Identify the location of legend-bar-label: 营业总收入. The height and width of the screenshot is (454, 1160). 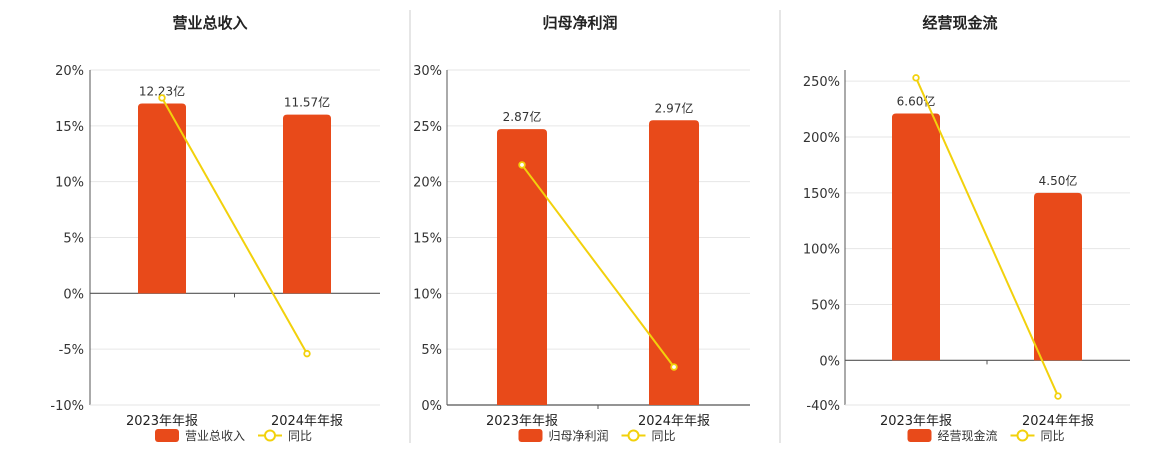
(215, 436).